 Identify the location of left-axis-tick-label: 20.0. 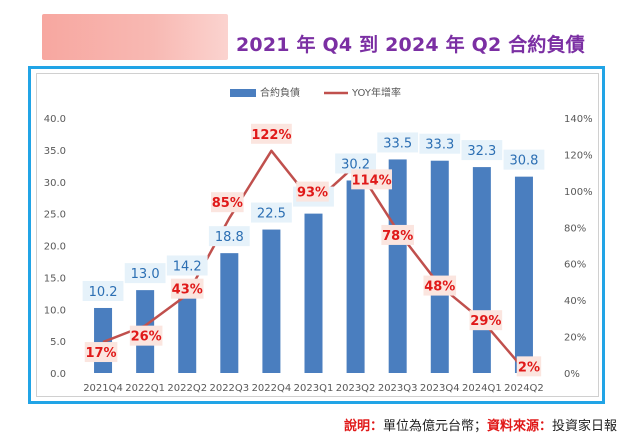
(55, 247).